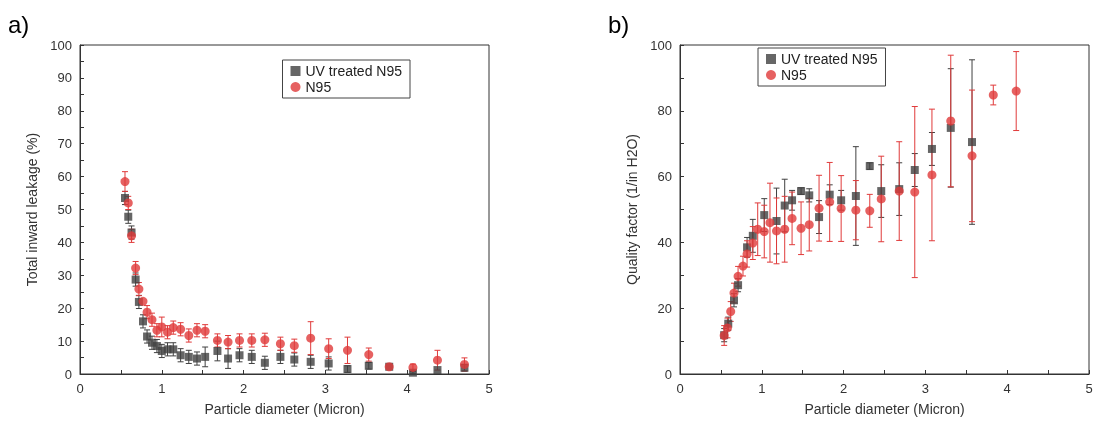 The image size is (1098, 428). What do you see at coordinates (619, 24) in the screenshot?
I see `text: b)` at bounding box center [619, 24].